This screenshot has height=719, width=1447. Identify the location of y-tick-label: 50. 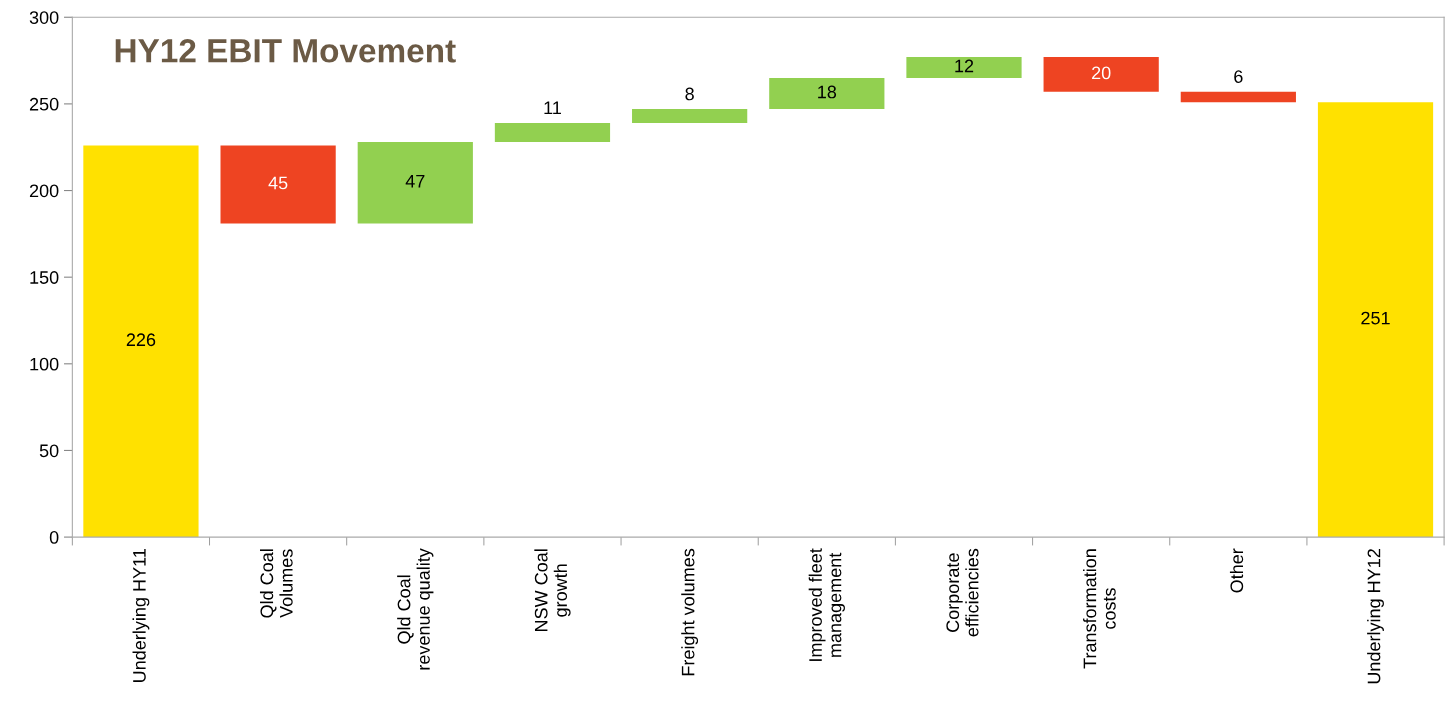
(49, 451).